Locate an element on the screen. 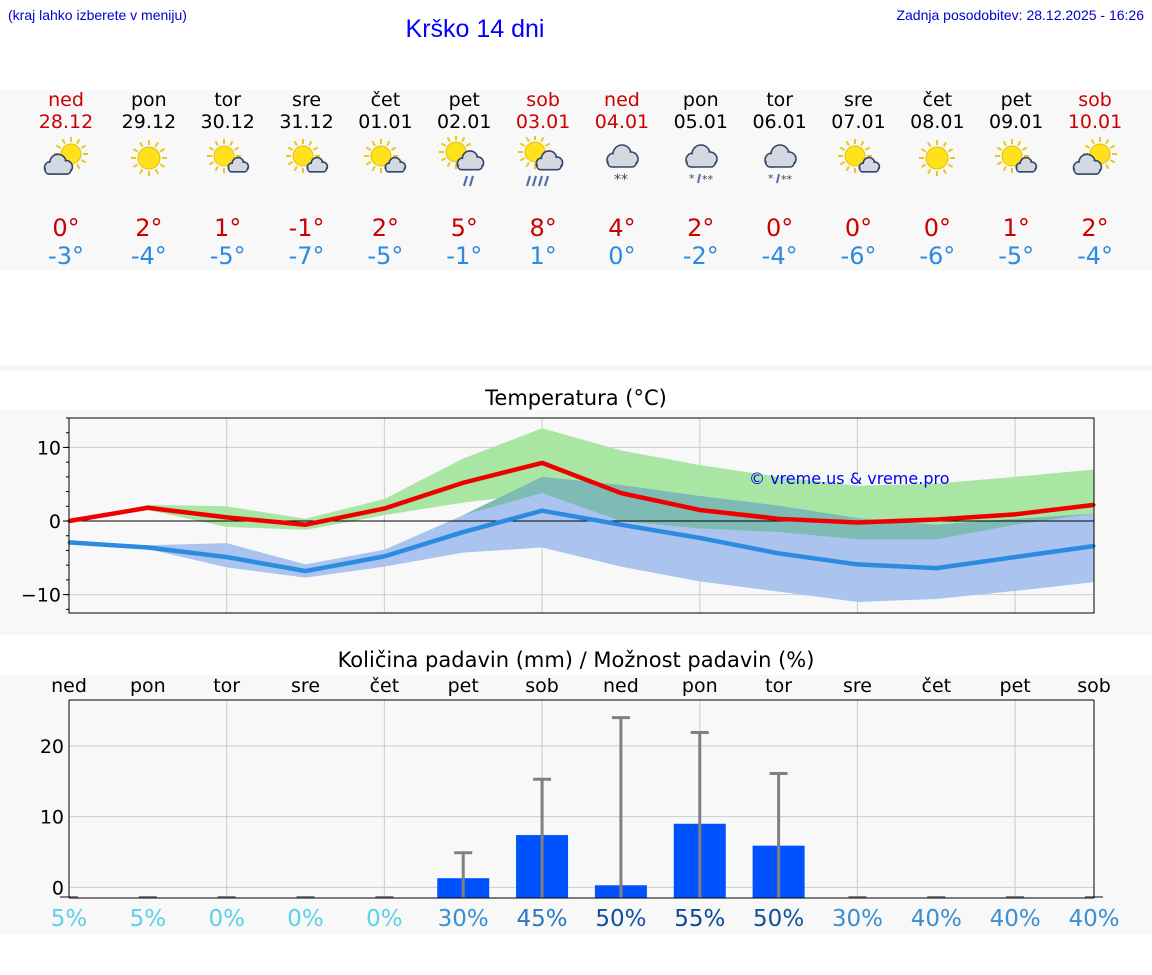 This screenshot has height=975, width=1152. min-temperature: 0° is located at coordinates (622, 256).